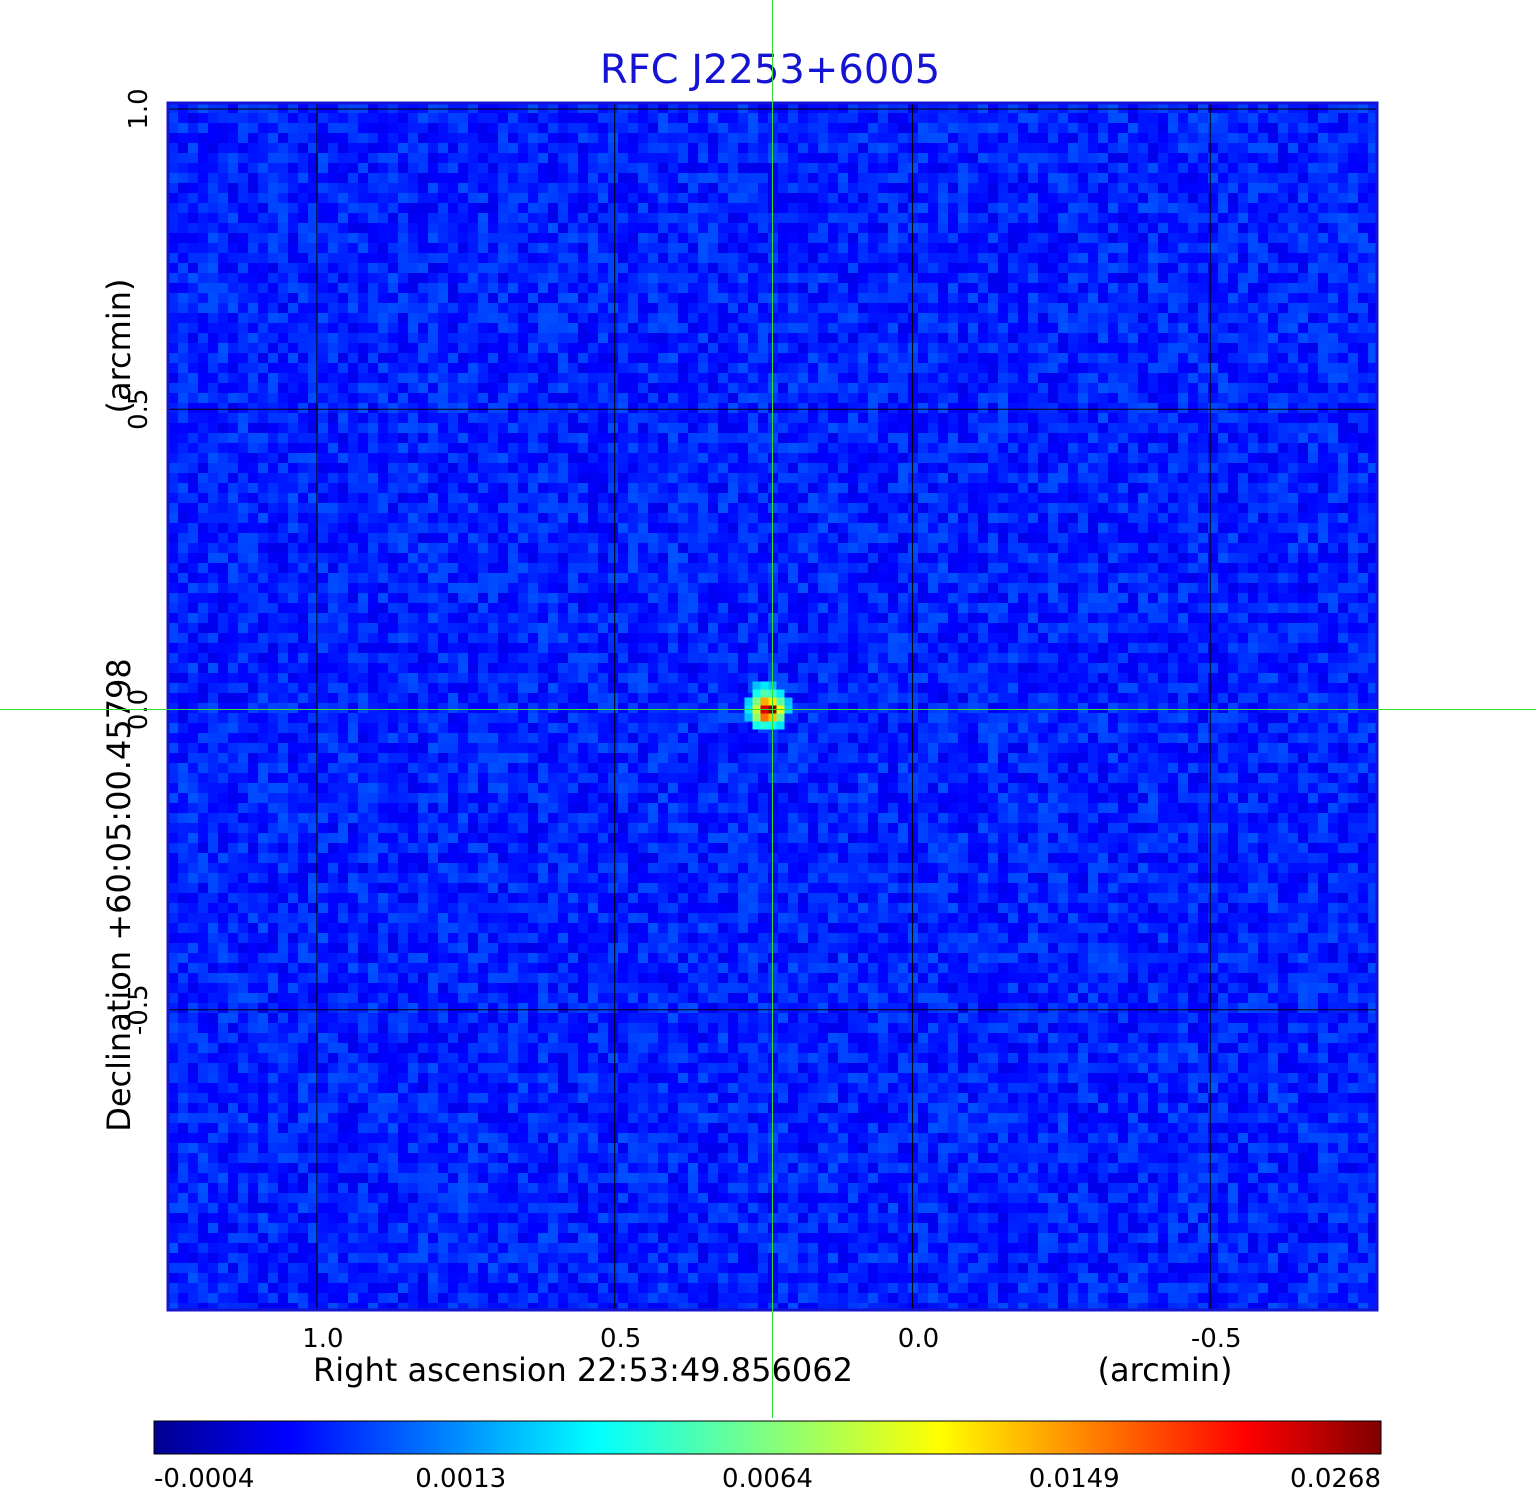  I want to click on colorbar-tick-label: -0.0004, so click(204, 1479).